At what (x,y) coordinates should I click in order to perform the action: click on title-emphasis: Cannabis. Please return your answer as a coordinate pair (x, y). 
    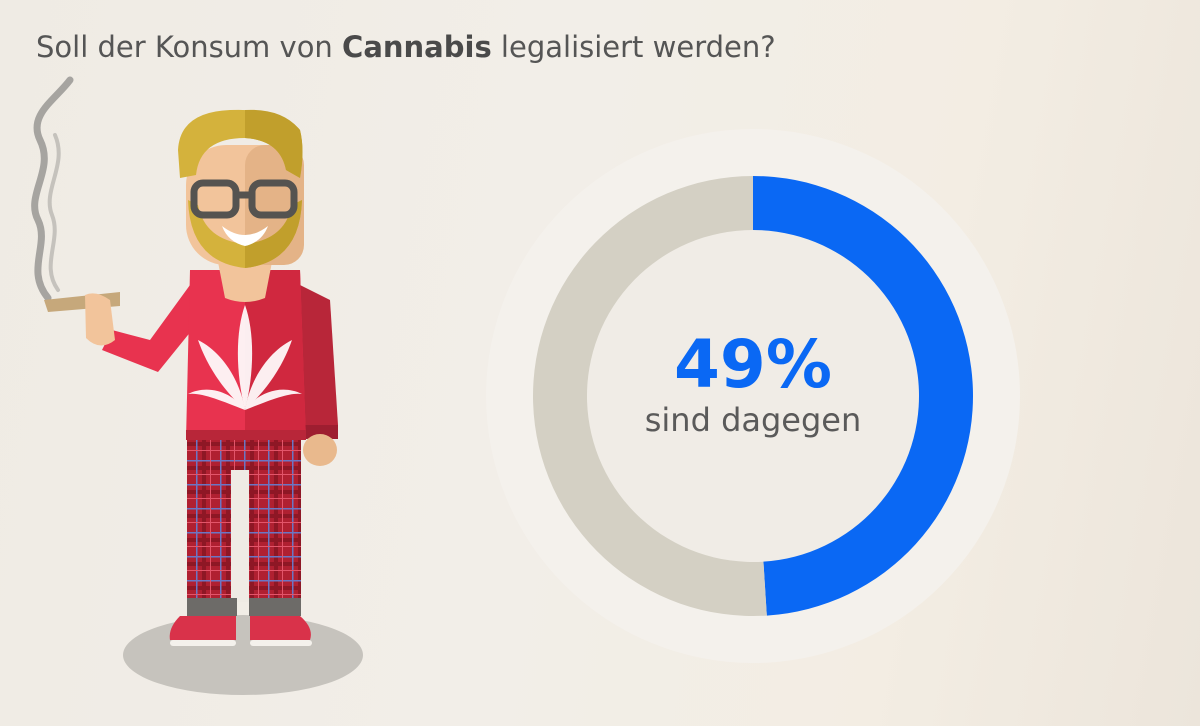
    Looking at the image, I should click on (417, 47).